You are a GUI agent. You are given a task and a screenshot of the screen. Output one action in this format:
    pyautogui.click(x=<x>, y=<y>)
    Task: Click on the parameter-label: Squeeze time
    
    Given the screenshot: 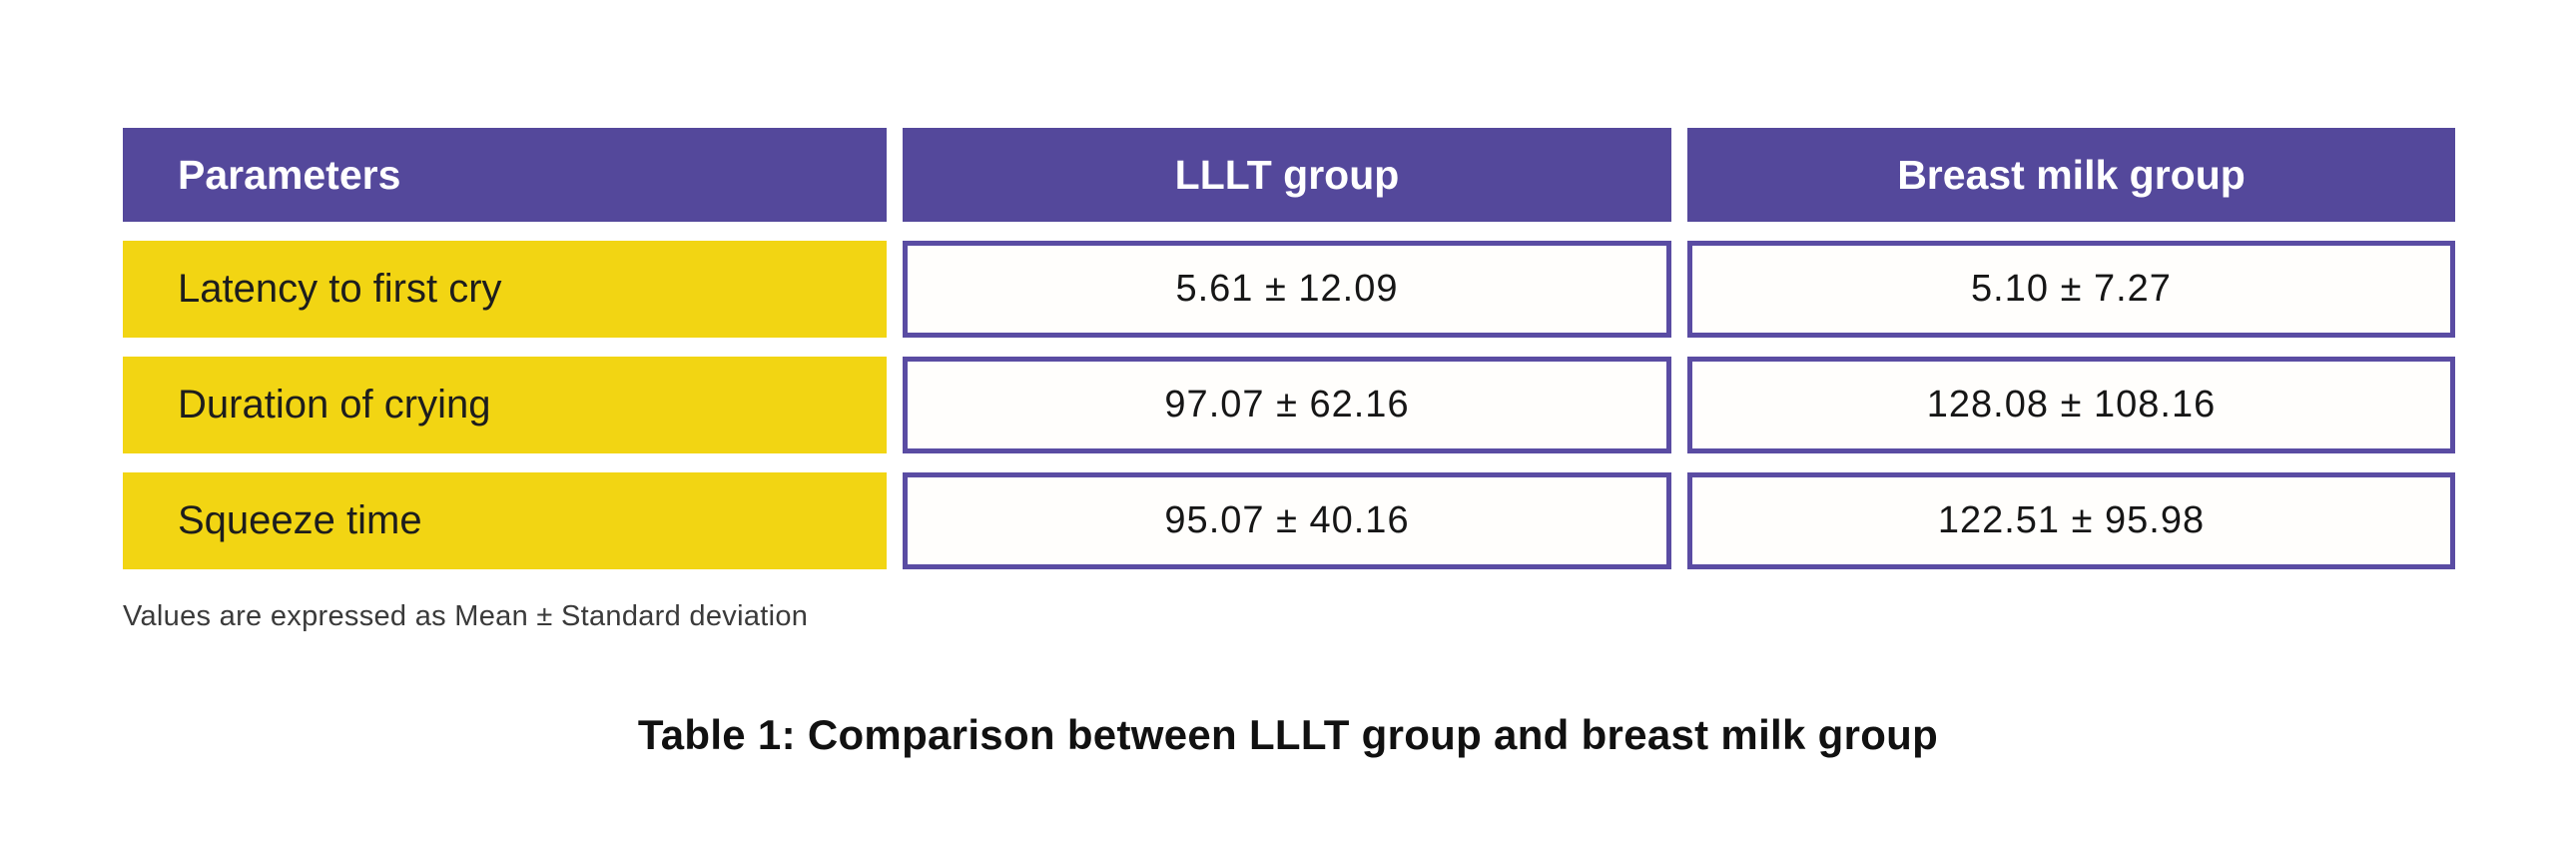 What is the action you would take?
    pyautogui.click(x=300, y=520)
    